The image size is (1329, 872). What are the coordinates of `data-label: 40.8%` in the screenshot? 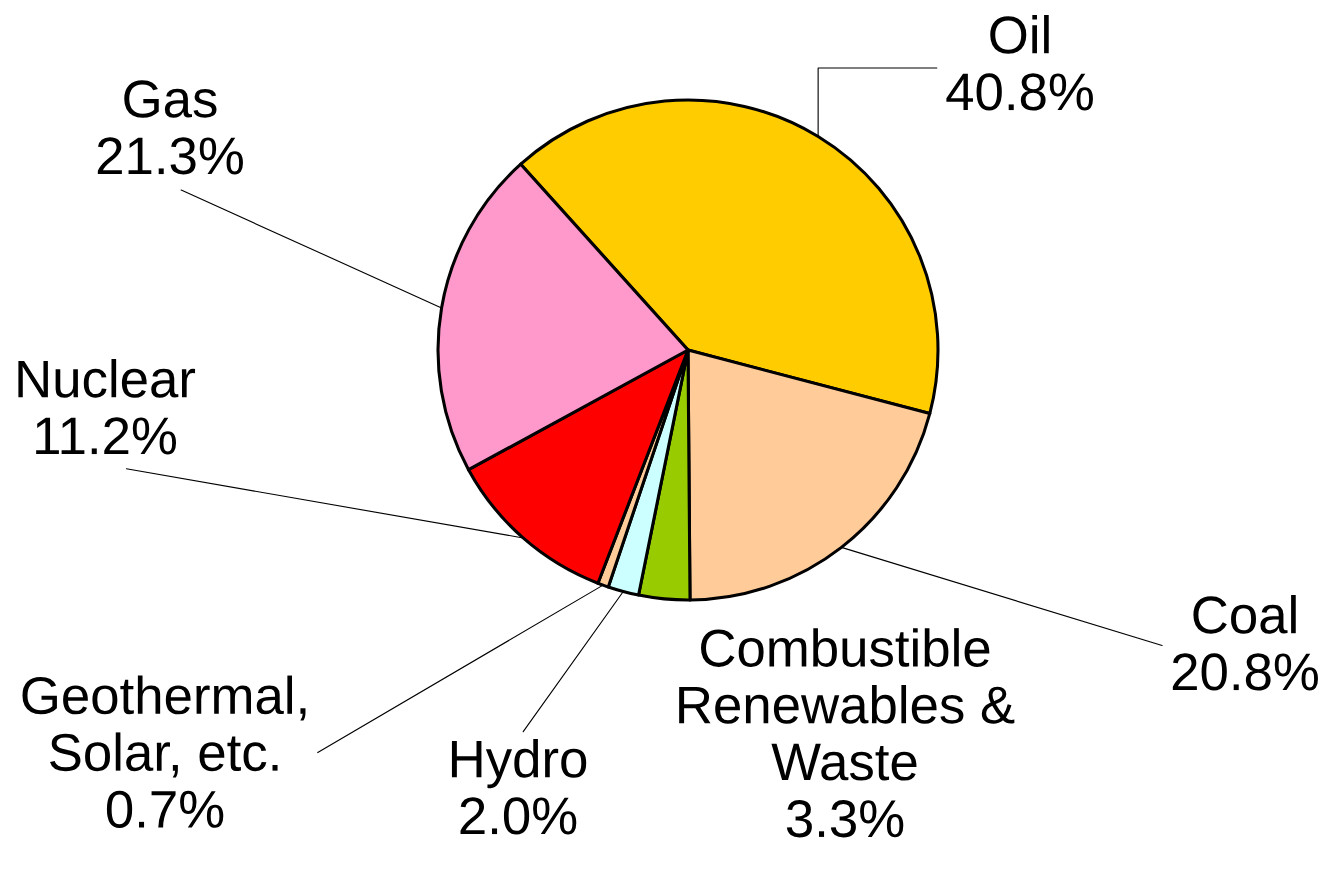 It's located at (1019, 92).